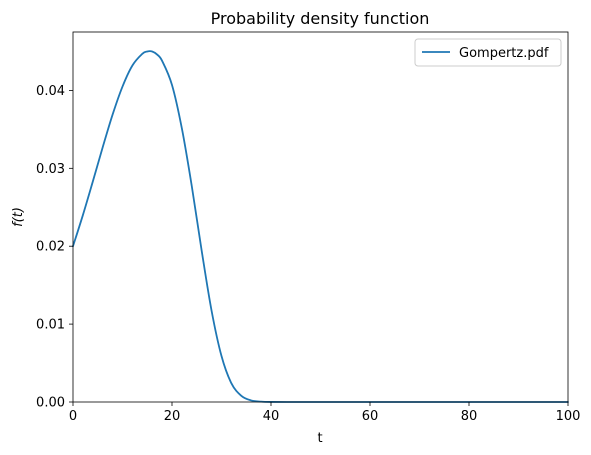 This screenshot has height=455, width=591. What do you see at coordinates (50, 91) in the screenshot?
I see `y-tick-label: 0.04` at bounding box center [50, 91].